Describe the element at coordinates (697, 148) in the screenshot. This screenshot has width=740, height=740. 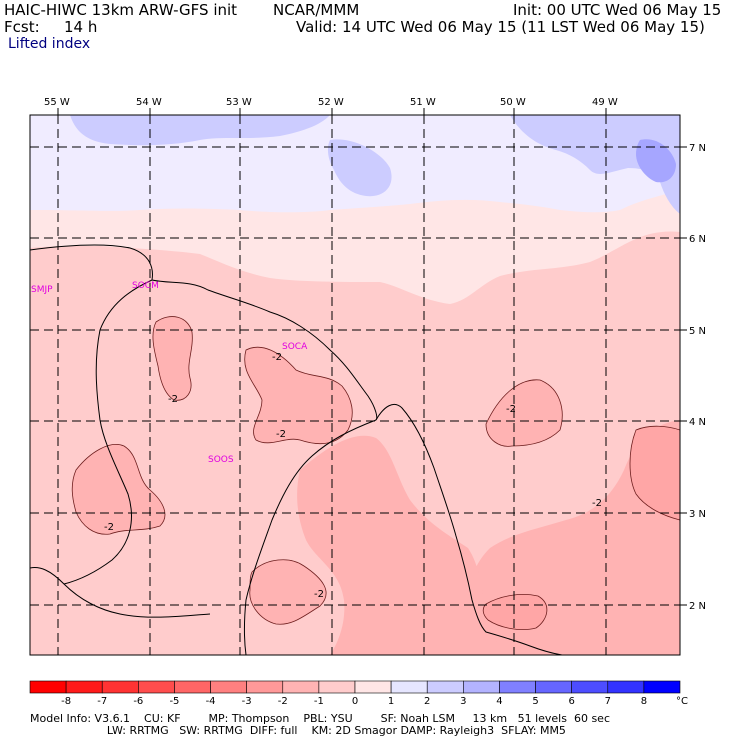
I see `lat-label: 7 N` at that location.